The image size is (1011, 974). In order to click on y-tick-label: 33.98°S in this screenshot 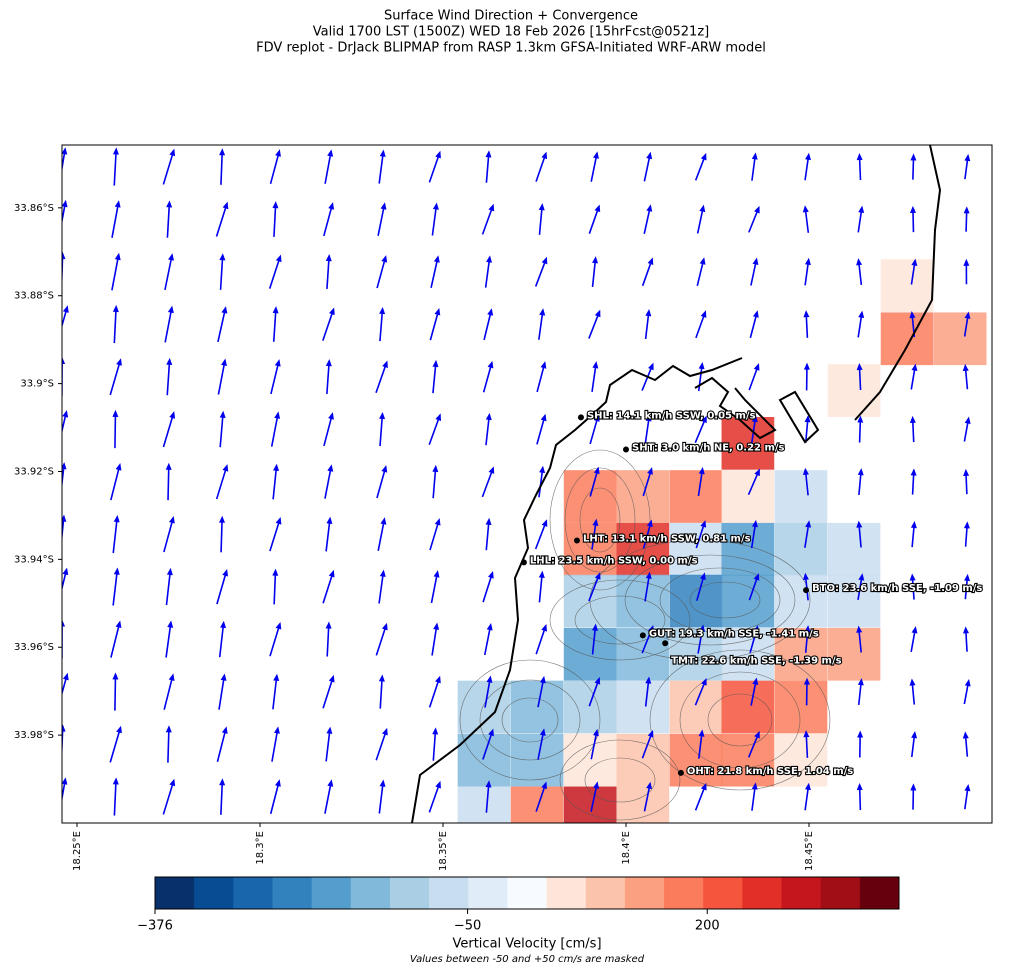, I will do `click(34, 735)`.